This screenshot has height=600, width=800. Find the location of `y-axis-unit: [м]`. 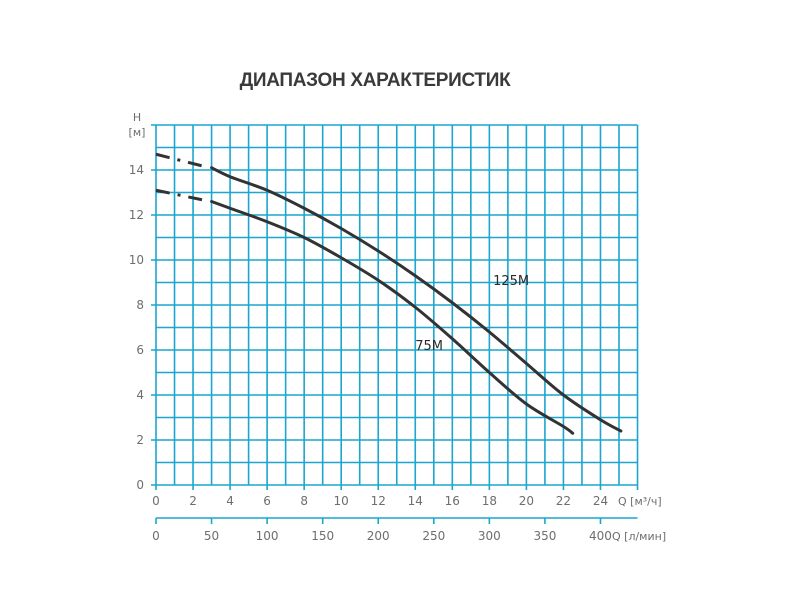

y-axis-unit: [м] is located at coordinates (137, 132).